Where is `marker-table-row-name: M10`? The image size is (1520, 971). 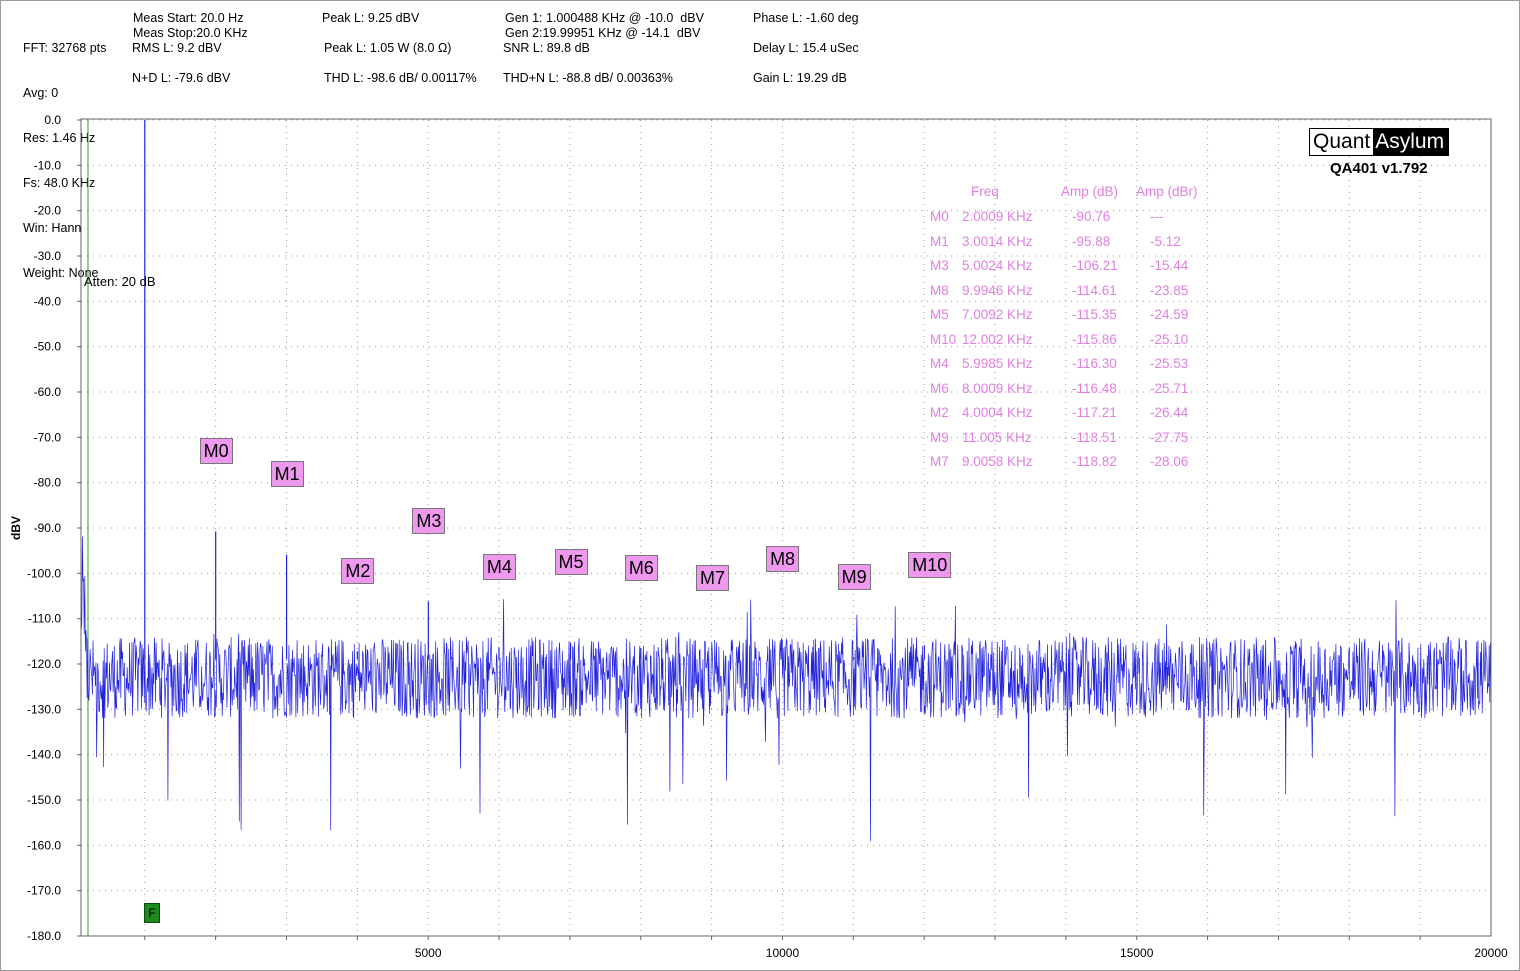
marker-table-row-name: M10 is located at coordinates (943, 339).